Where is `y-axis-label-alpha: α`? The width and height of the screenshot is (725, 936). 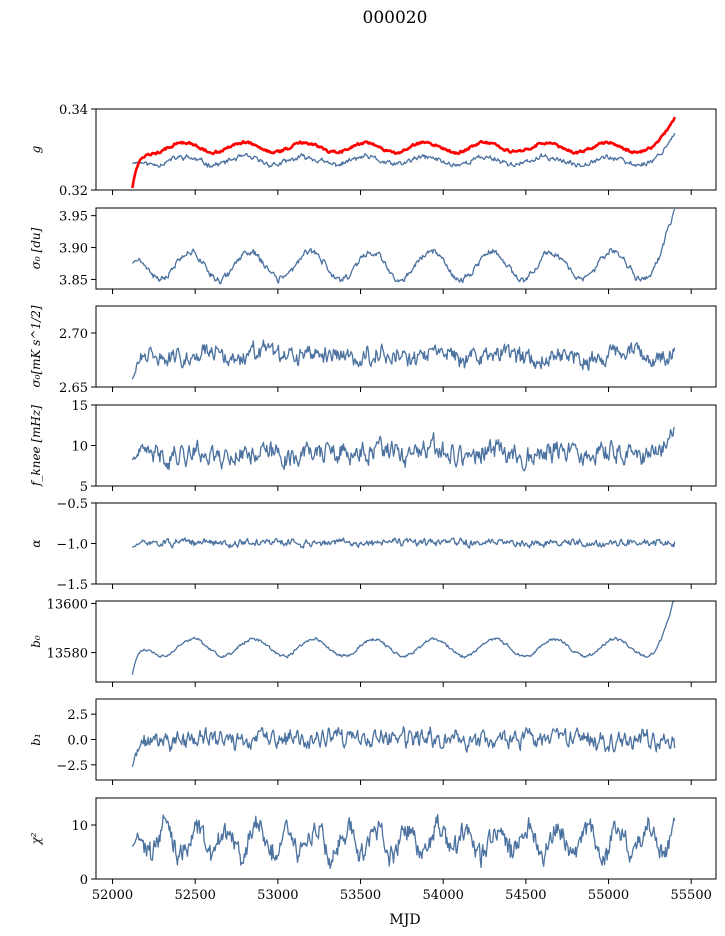
y-axis-label-alpha: α is located at coordinates (36, 543).